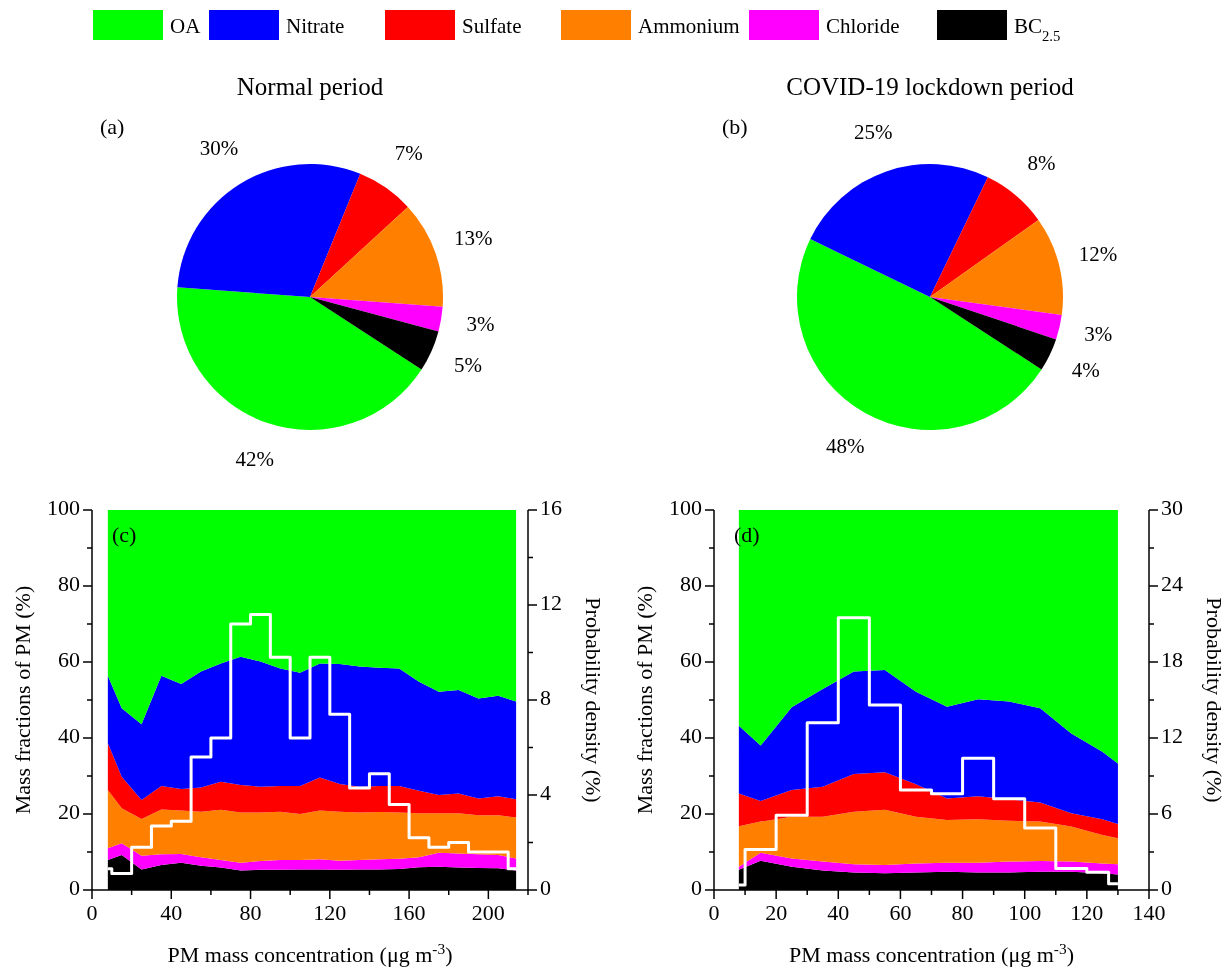  Describe the element at coordinates (467, 365) in the screenshot. I see `data-label: 5%` at that location.